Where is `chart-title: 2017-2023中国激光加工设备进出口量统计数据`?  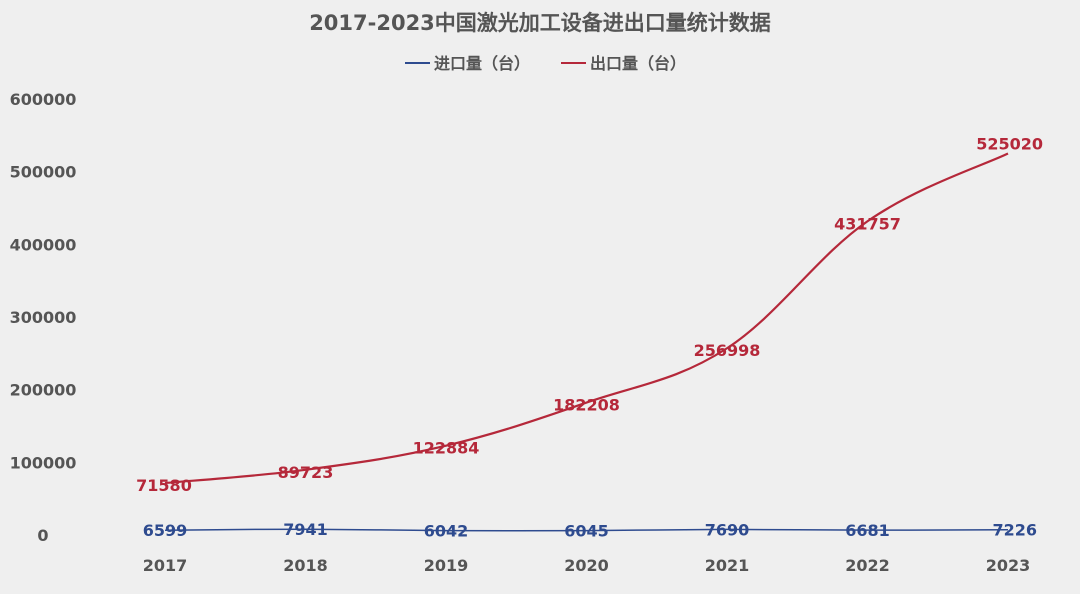 chart-title: 2017-2023中国激光加工设备进出口量统计数据 is located at coordinates (540, 23).